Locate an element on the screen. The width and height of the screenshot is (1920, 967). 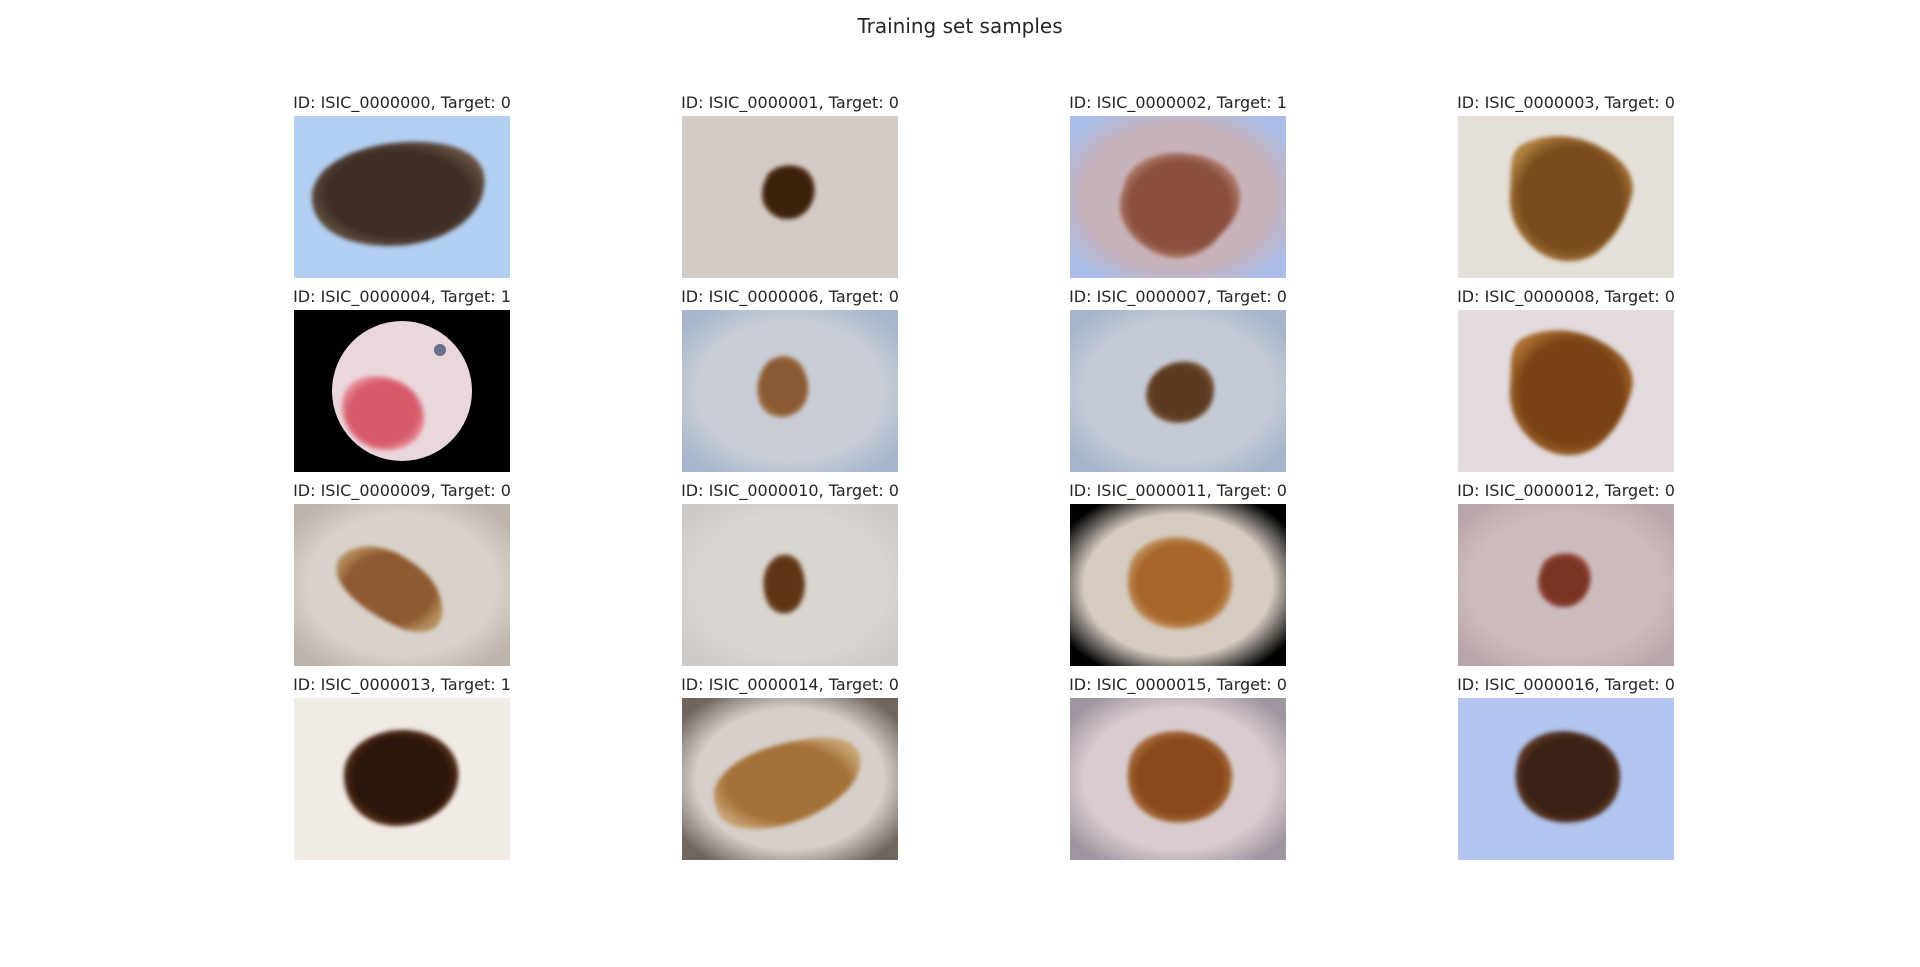
sample-panel: ID: ISIC_0000004, Target: 1 is located at coordinates (402, 379).